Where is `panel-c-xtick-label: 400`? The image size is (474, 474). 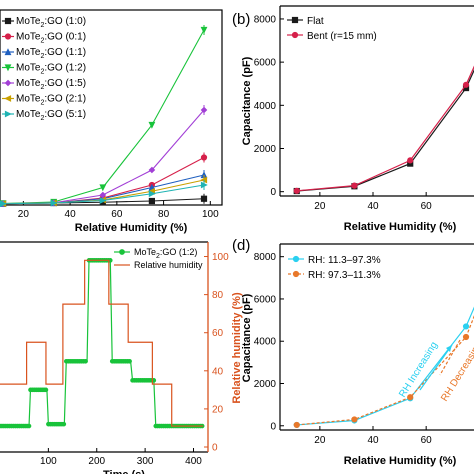
panel-c-xtick-label: 400 is located at coordinates (193, 461).